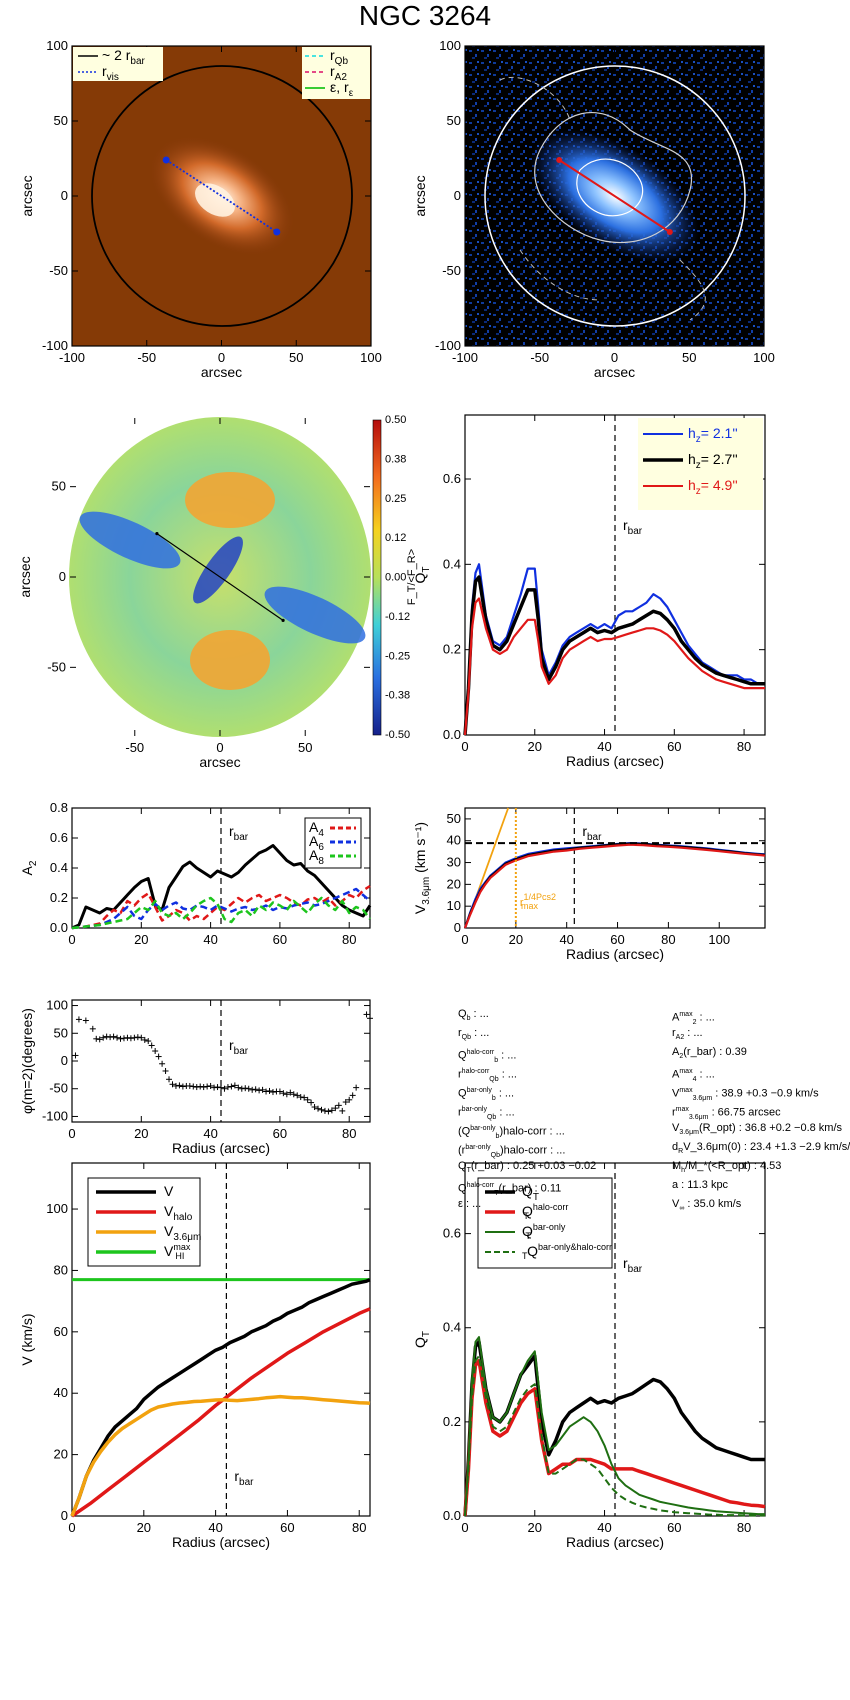 This screenshot has width=850, height=1700. I want to click on p10-ylabel: QT, so click(422, 1339).